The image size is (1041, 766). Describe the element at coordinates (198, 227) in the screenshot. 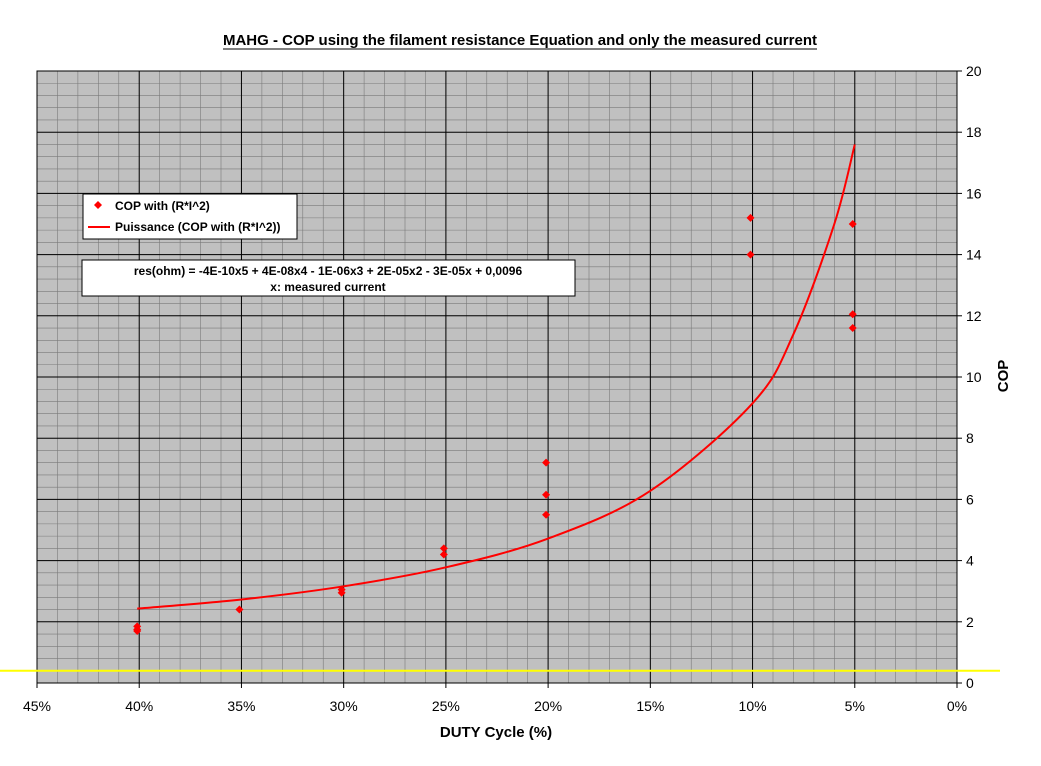

I see `legend-label-trend: Puissance (COP with (R*I^2))` at that location.